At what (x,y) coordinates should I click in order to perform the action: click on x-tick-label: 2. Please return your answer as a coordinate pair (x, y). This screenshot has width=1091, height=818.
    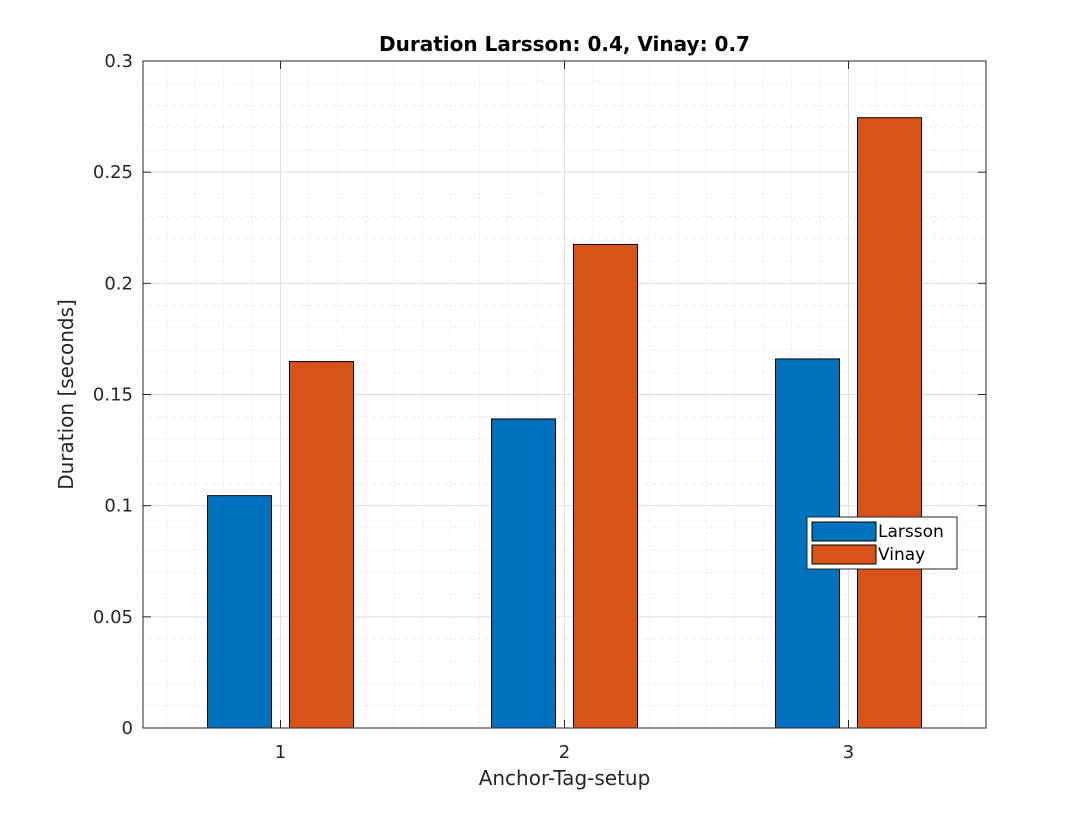
    Looking at the image, I should click on (564, 752).